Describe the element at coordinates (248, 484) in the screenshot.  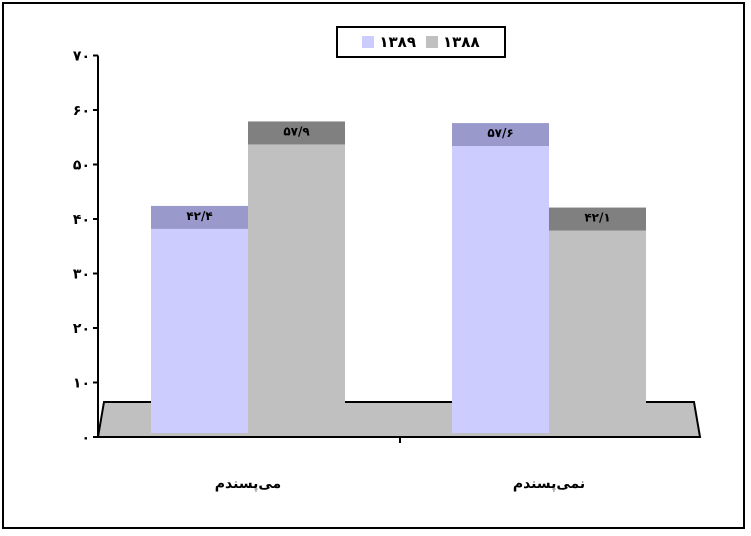
I see `category-label-1: می‌پسندم` at that location.